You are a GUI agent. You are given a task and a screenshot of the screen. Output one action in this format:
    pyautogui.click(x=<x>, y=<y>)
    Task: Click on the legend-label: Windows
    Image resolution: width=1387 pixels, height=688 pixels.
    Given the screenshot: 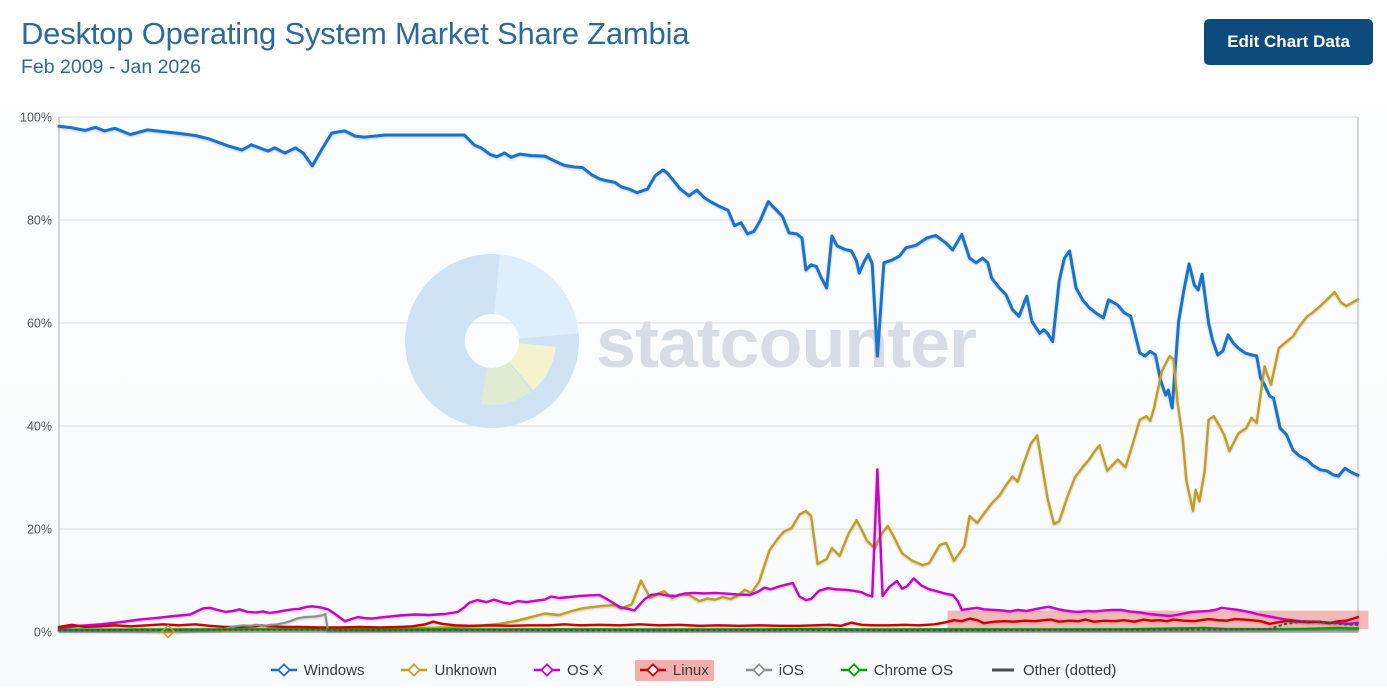 What is the action you would take?
    pyautogui.click(x=334, y=670)
    